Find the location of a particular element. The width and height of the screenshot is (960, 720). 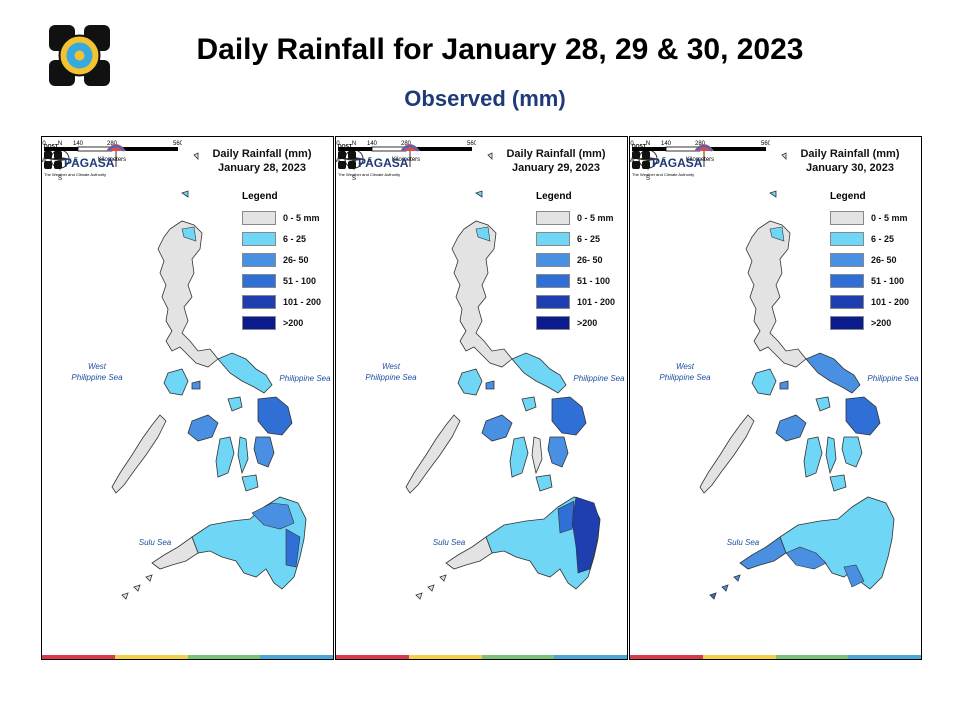

island-marind is located at coordinates (490, 385).